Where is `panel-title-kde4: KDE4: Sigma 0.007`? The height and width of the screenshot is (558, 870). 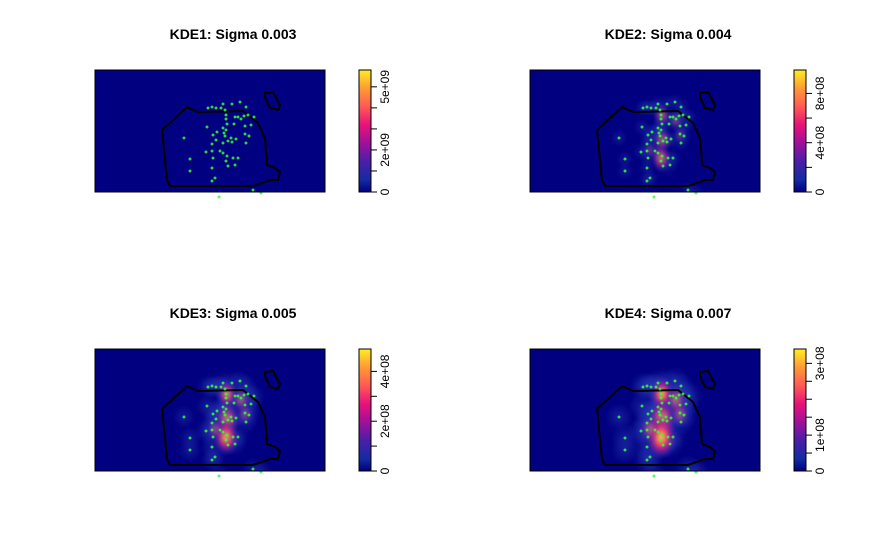 panel-title-kde4: KDE4: Sigma 0.007 is located at coordinates (668, 313).